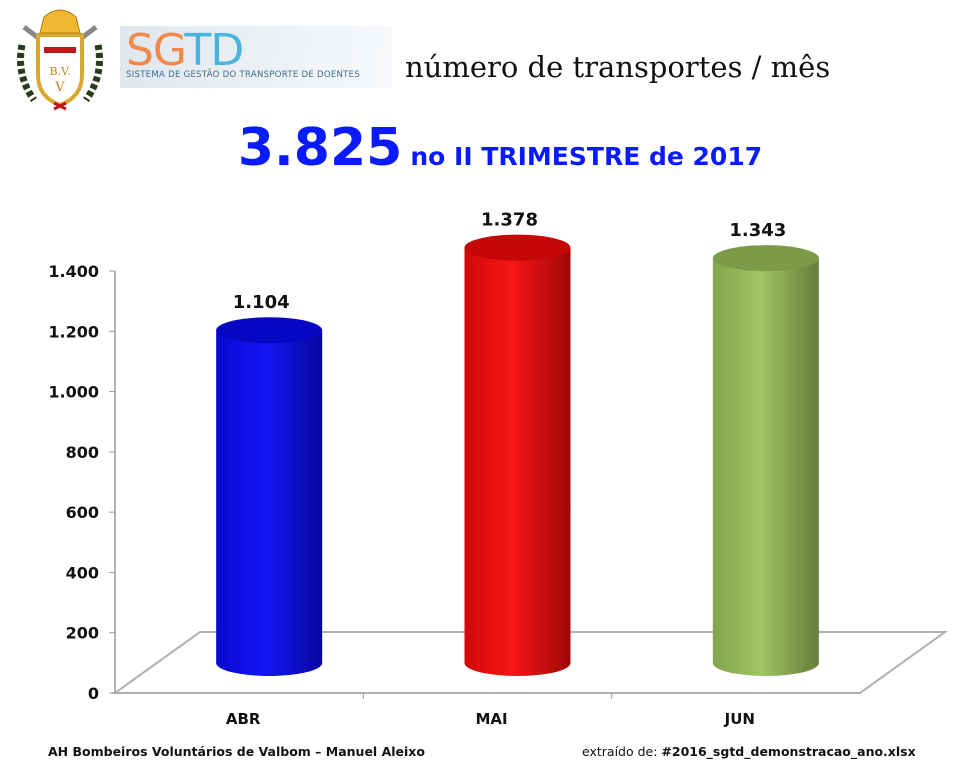 The width and height of the screenshot is (957, 773). What do you see at coordinates (214, 50) in the screenshot?
I see `logo-td: TD` at bounding box center [214, 50].